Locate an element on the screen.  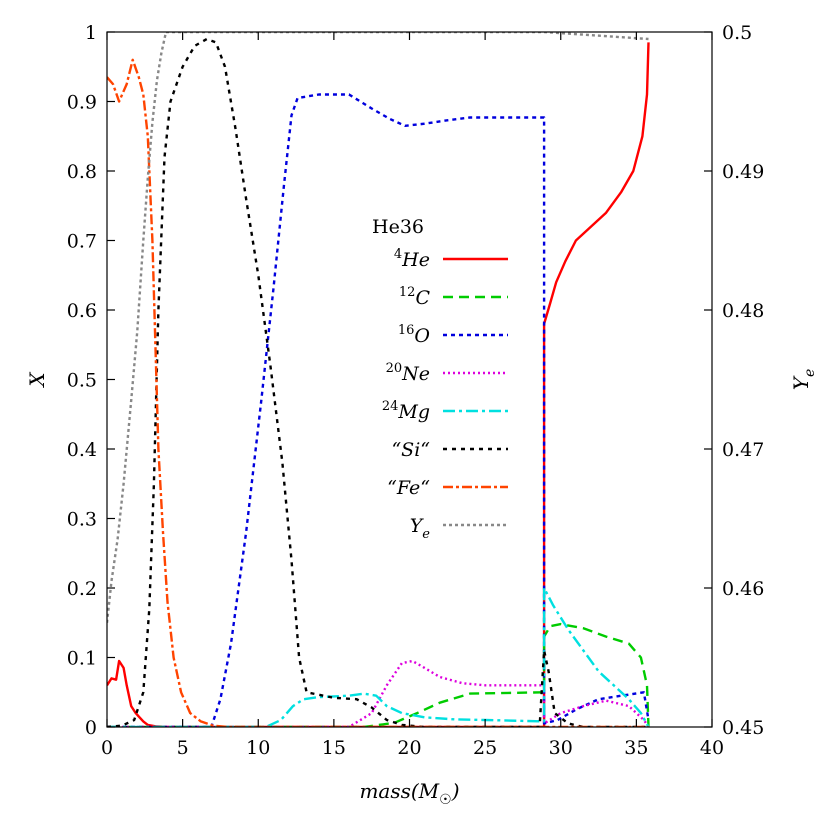
y-left-tick-label: 0.7 is located at coordinates (82, 242).